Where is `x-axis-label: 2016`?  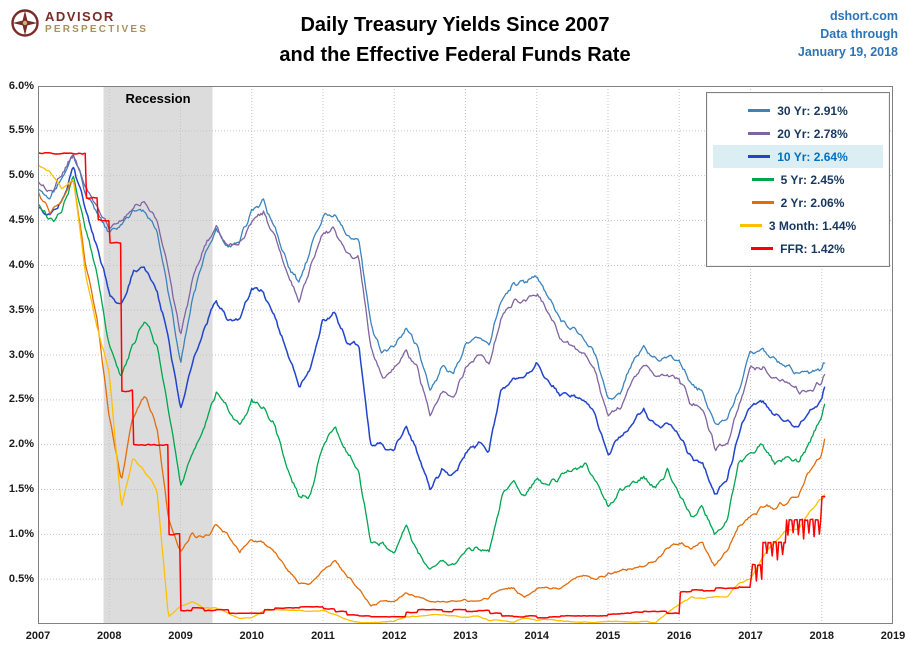
x-axis-label: 2016 is located at coordinates (679, 636).